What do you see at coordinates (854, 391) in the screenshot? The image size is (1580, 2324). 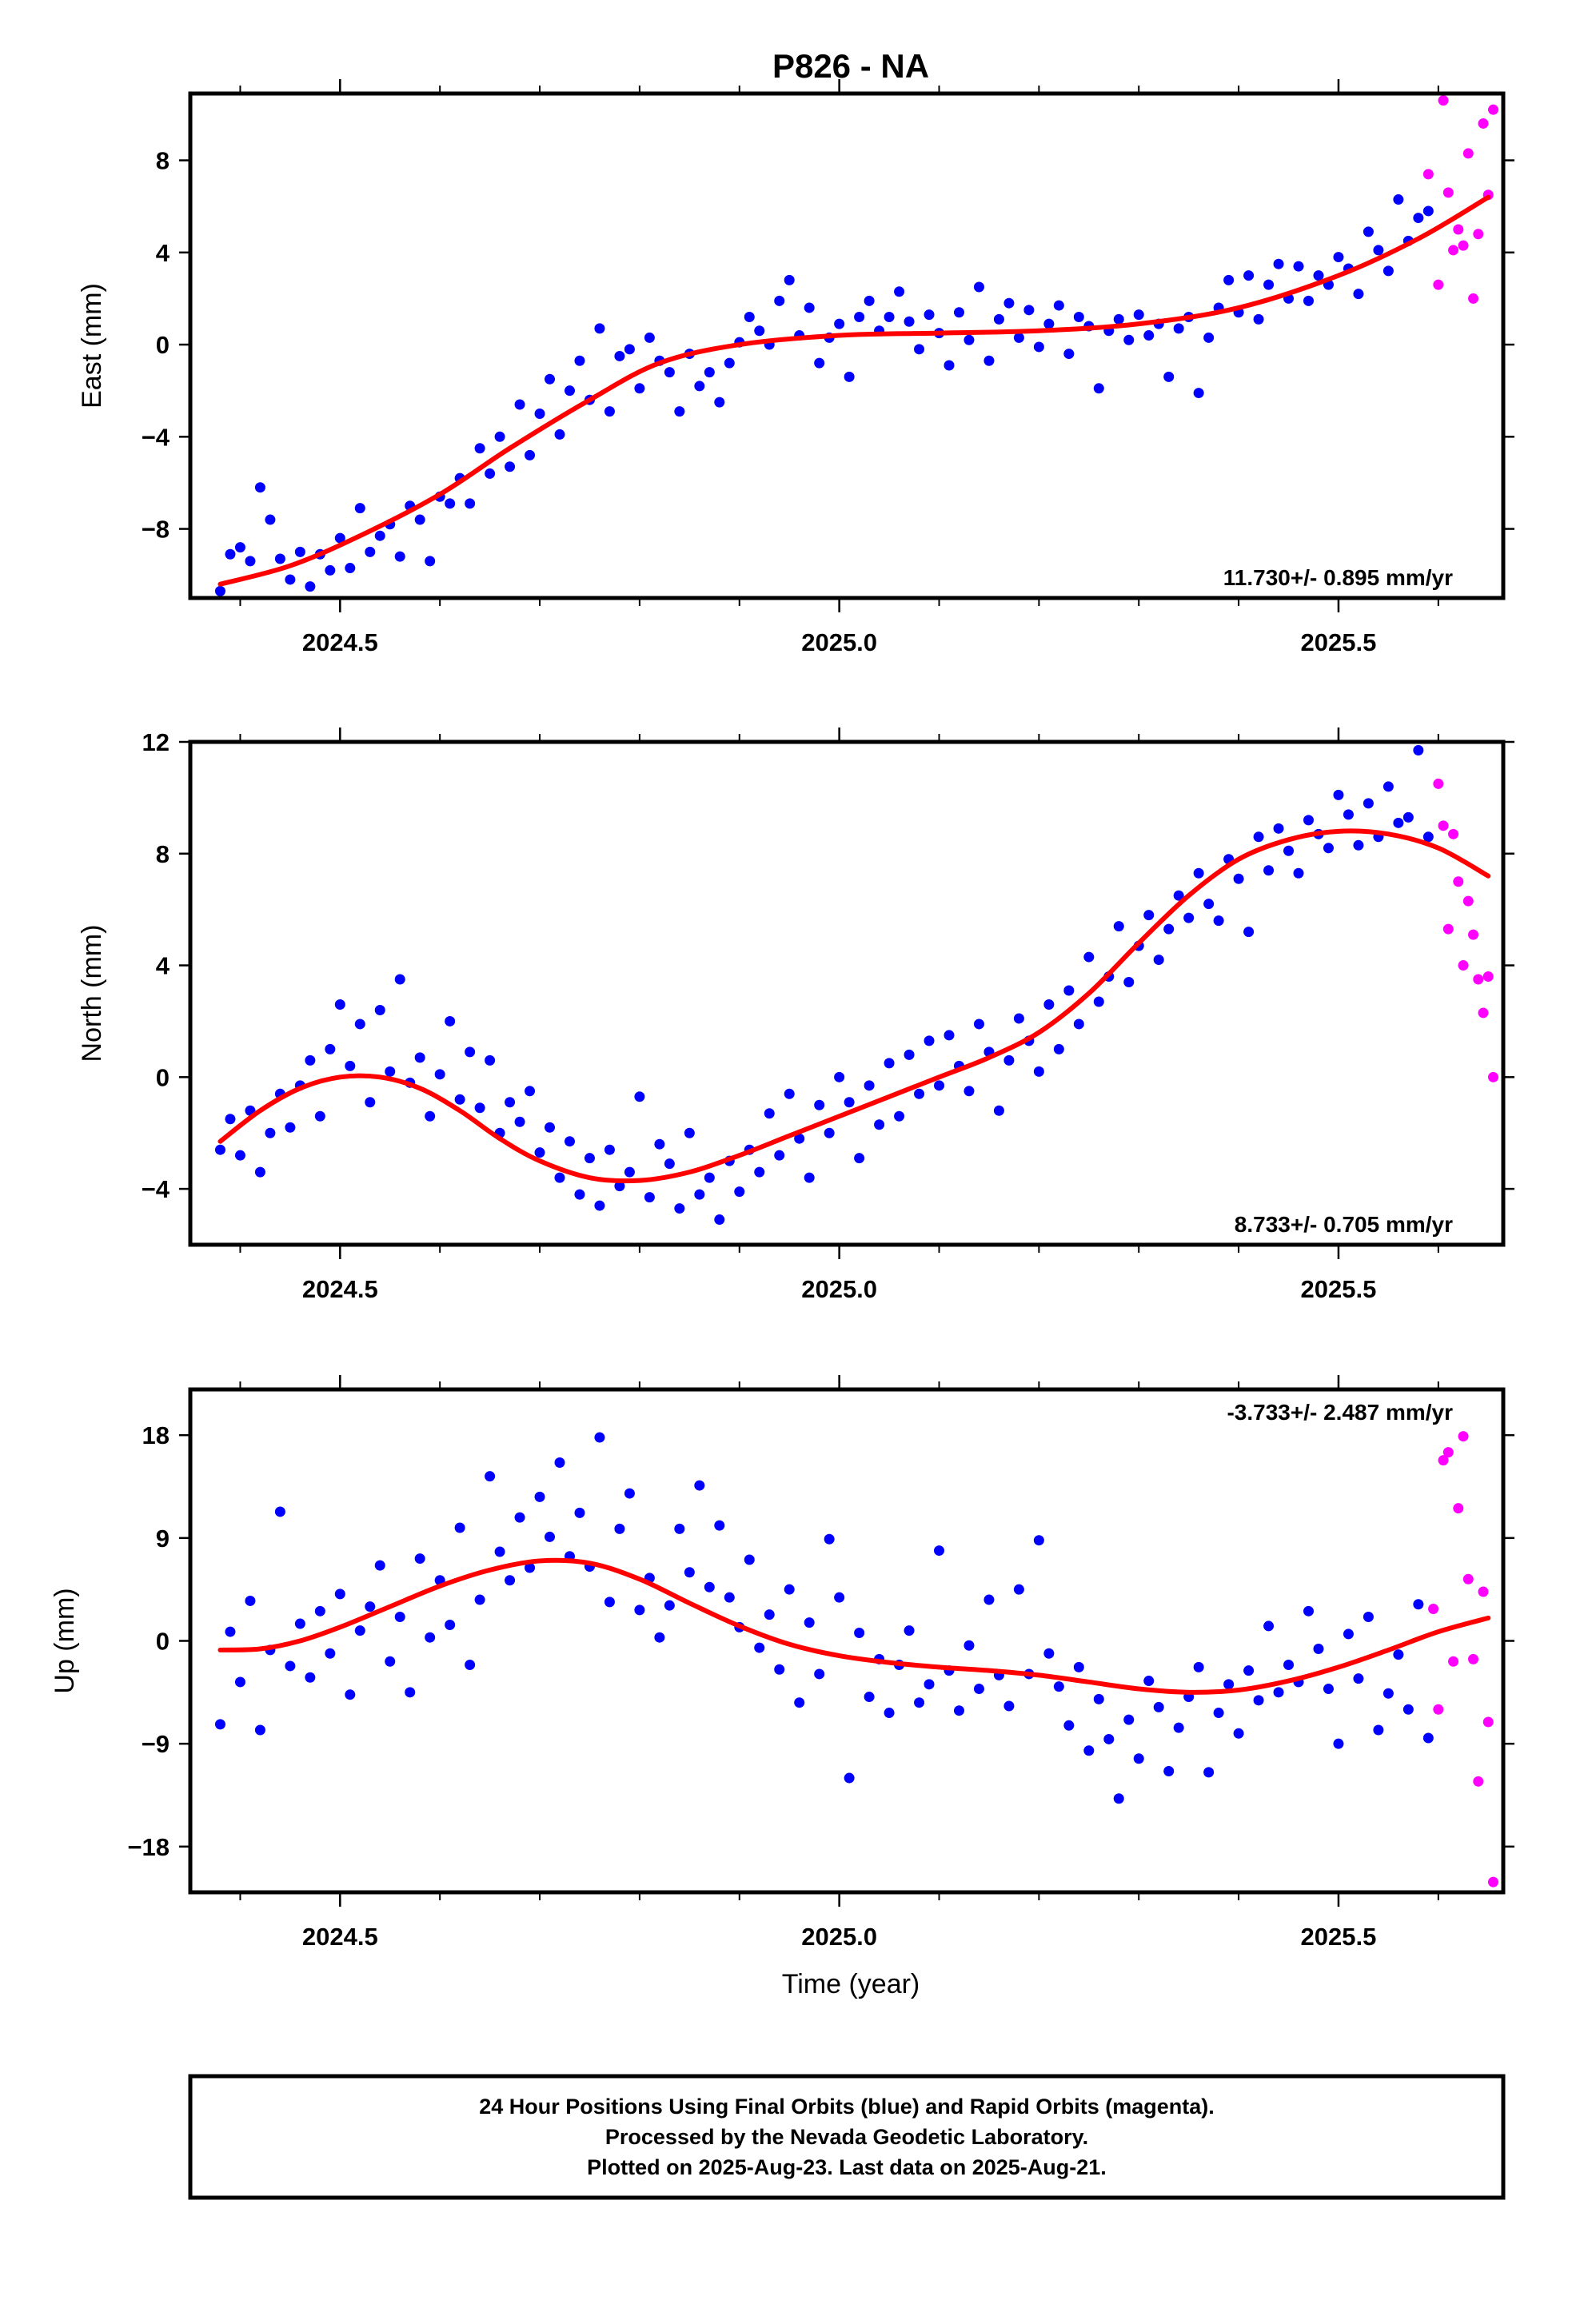 I see `east-fit-curve` at bounding box center [854, 391].